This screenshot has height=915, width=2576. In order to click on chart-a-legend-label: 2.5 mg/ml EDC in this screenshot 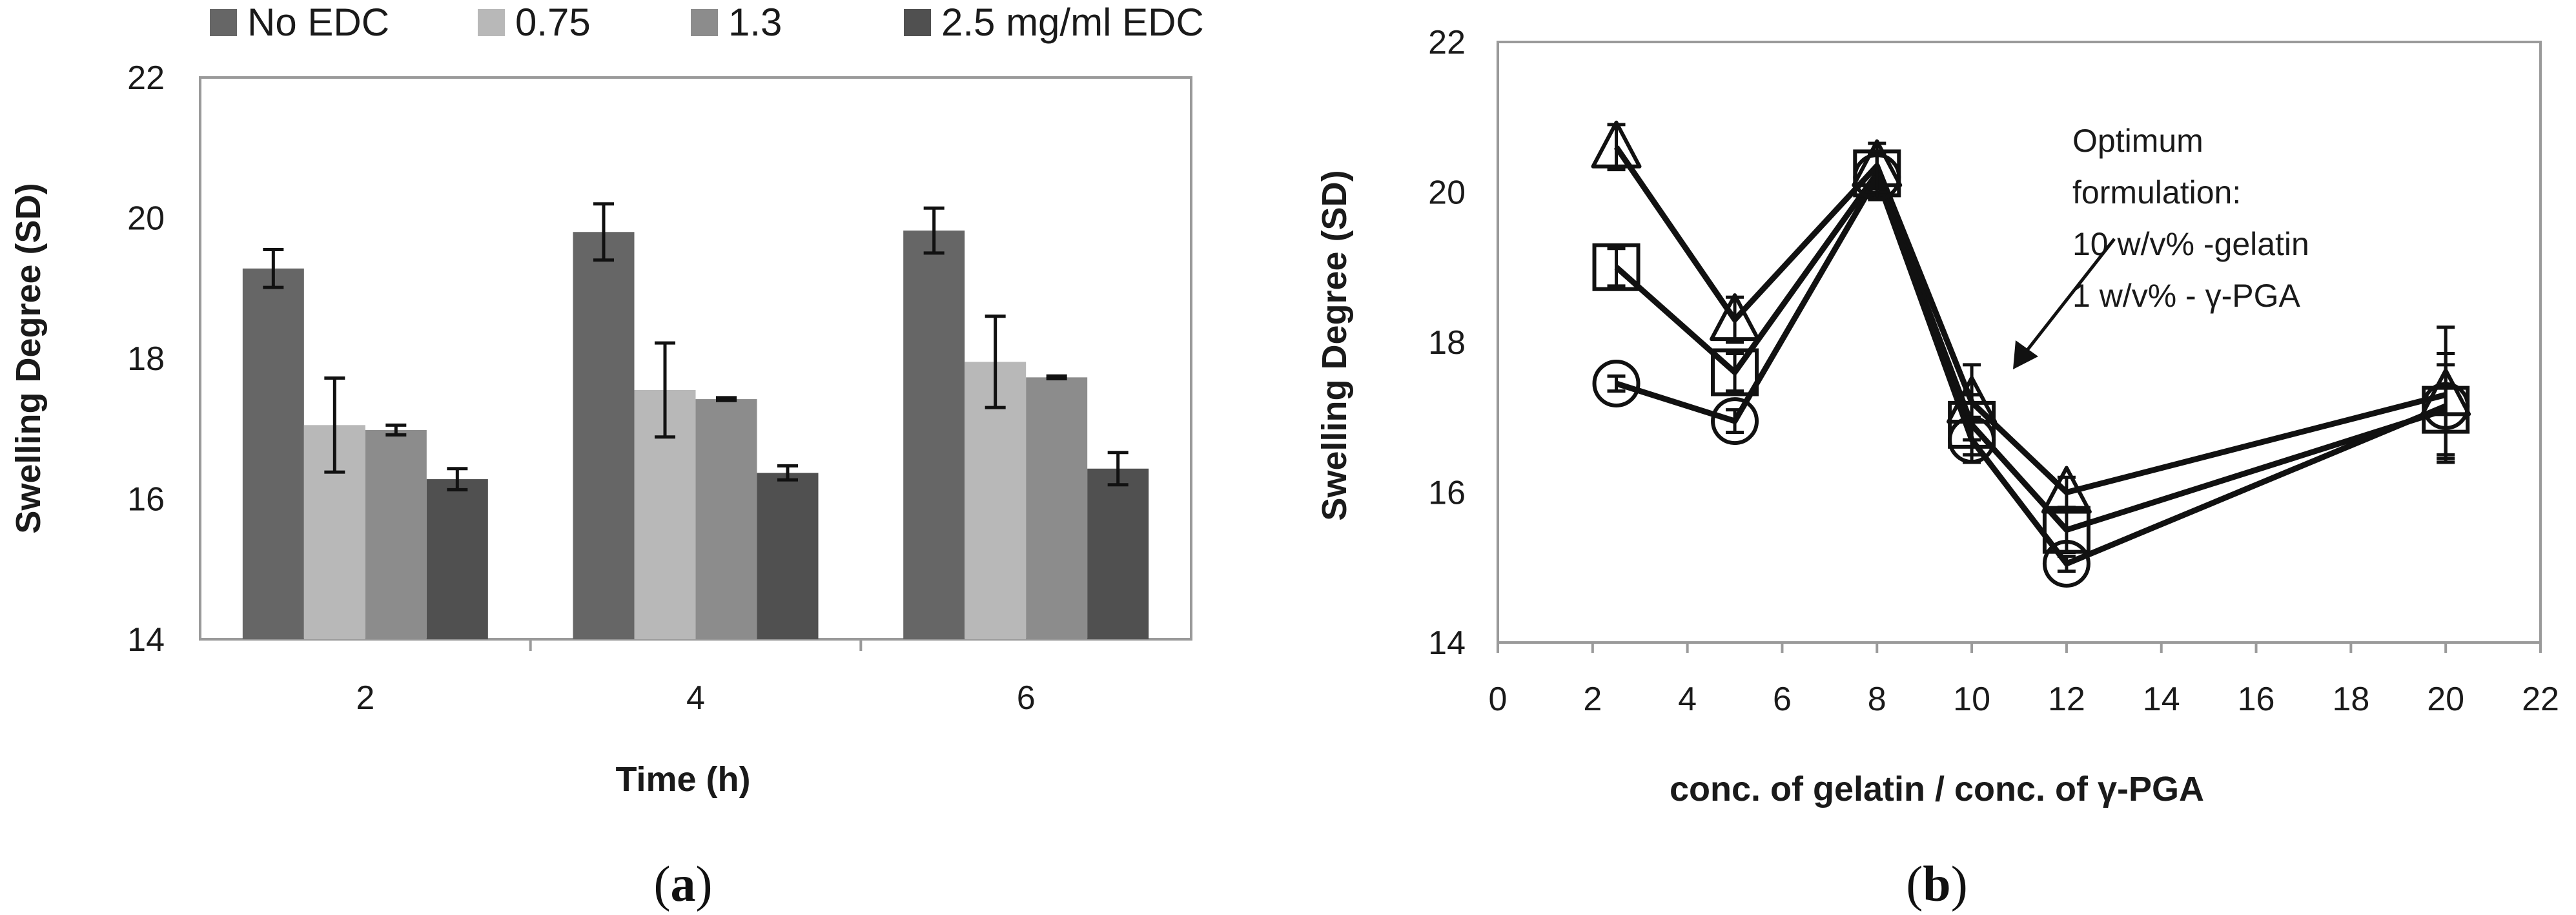, I will do `click(1073, 22)`.